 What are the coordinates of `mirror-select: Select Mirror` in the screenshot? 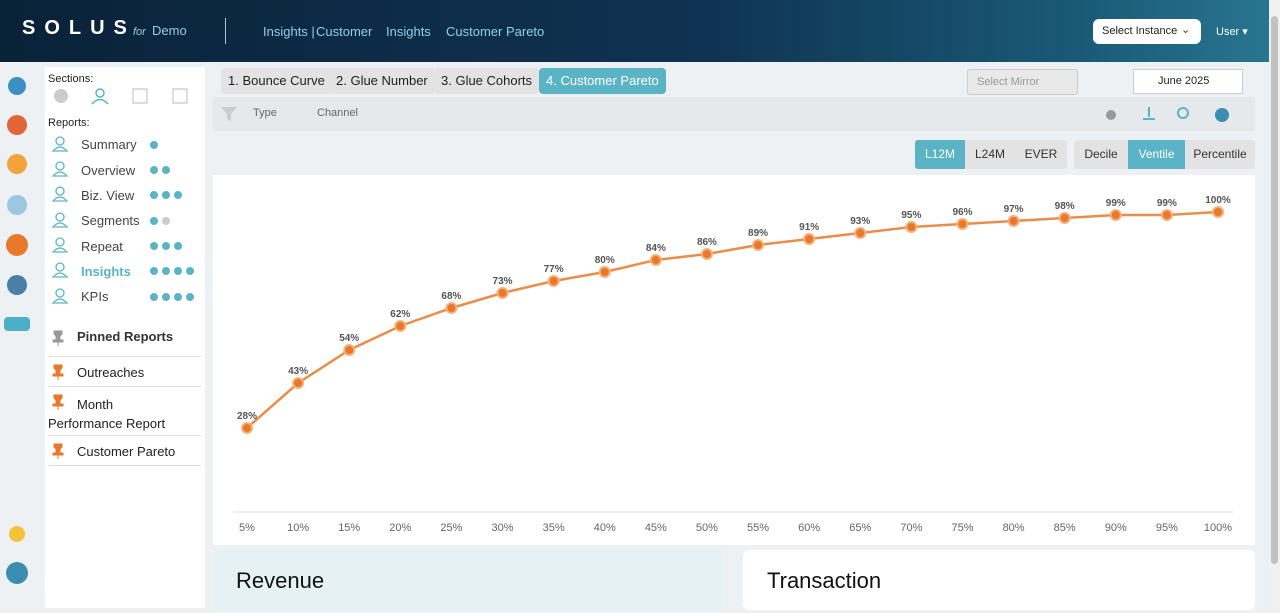 It's located at (1022, 82).